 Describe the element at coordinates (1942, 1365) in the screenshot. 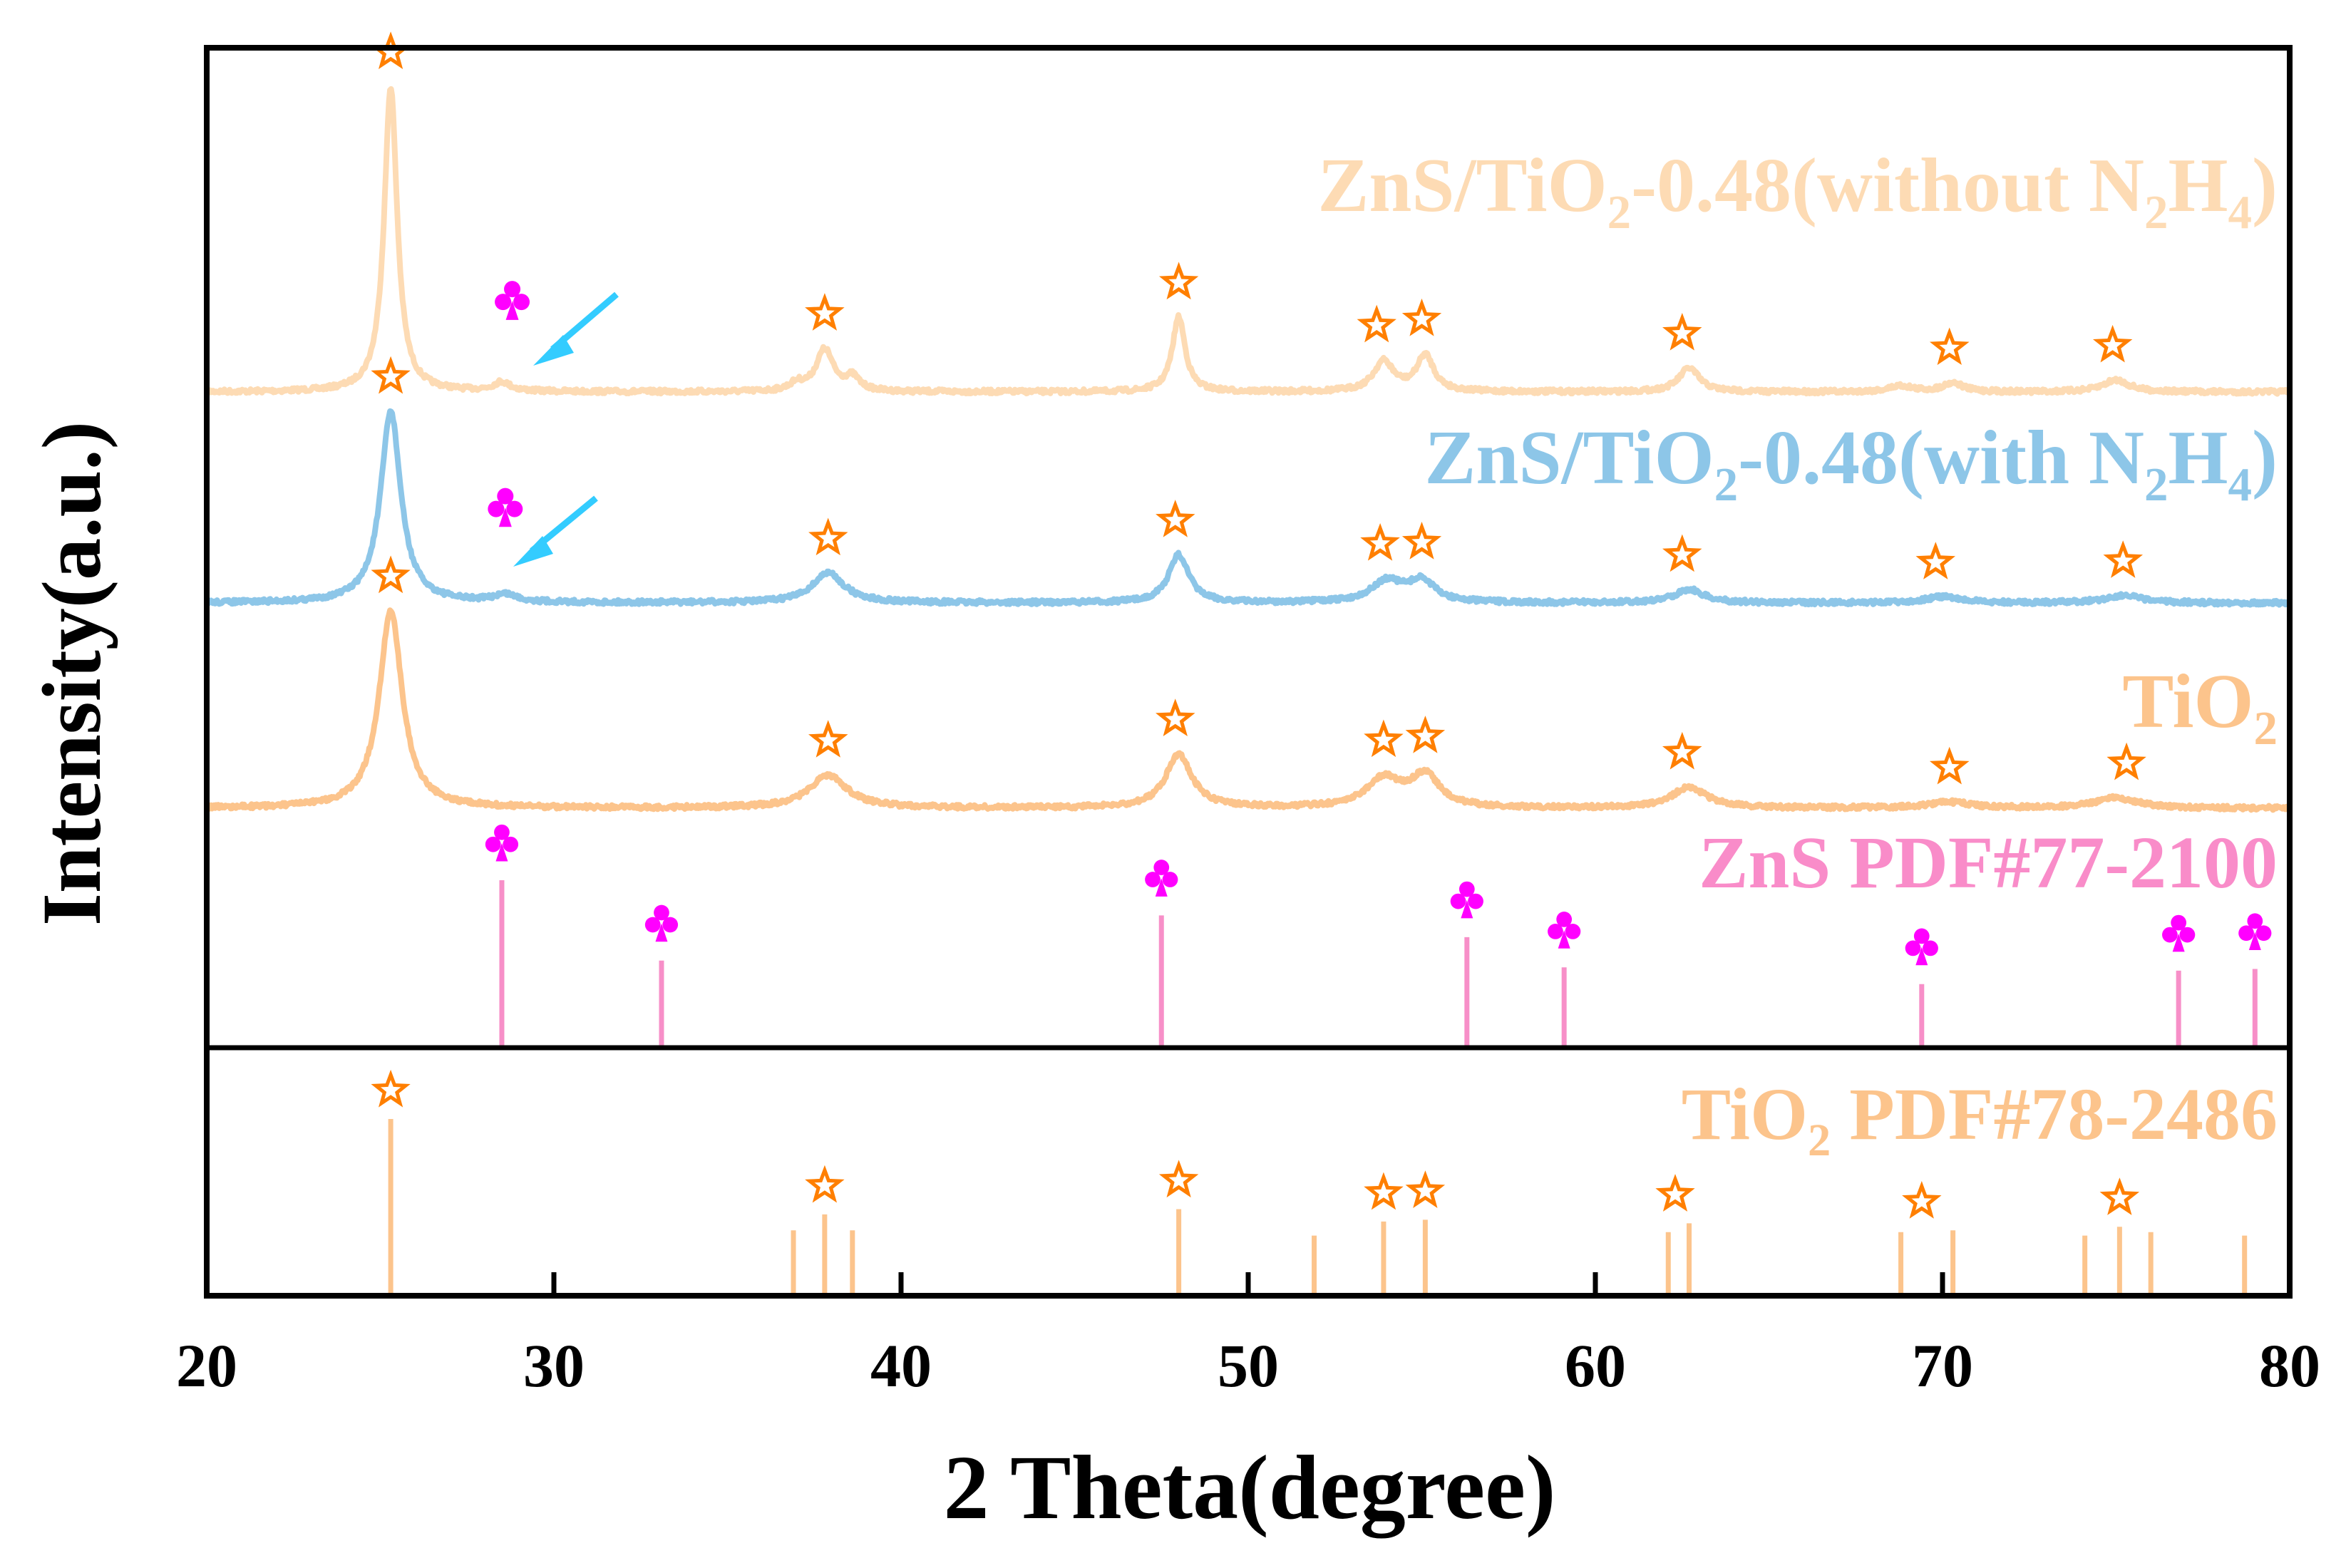

I see `x-tick-label: 70` at that location.